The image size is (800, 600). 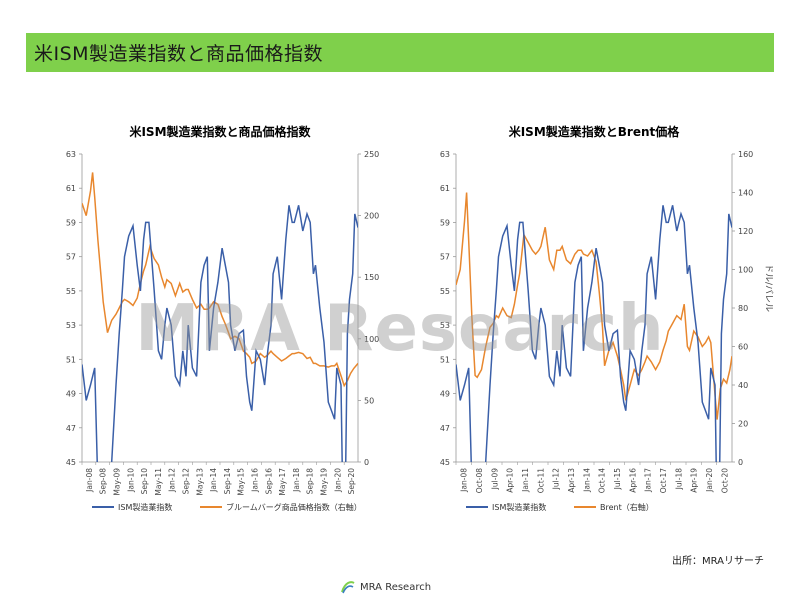 What do you see at coordinates (510, 480) in the screenshot?
I see `x-tick-label: Apr-10` at bounding box center [510, 480].